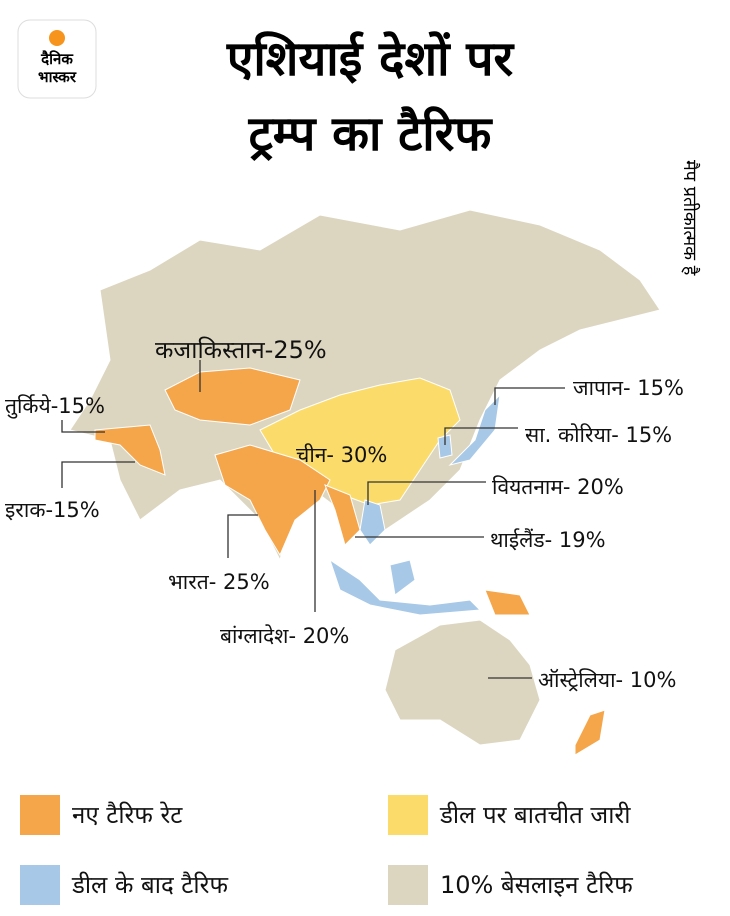 The height and width of the screenshot is (916, 730). Describe the element at coordinates (241, 350) in the screenshot. I see `country-label: कजाकिस्तान-25%` at that location.